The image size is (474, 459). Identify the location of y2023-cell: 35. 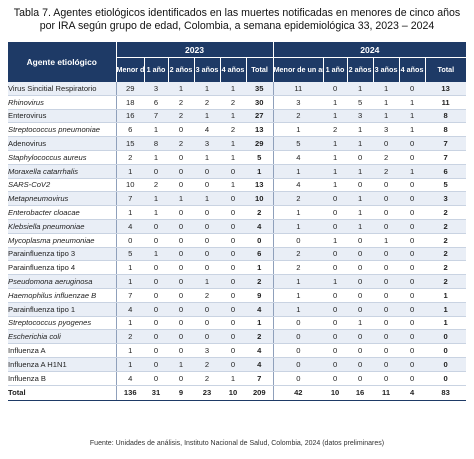
(260, 89).